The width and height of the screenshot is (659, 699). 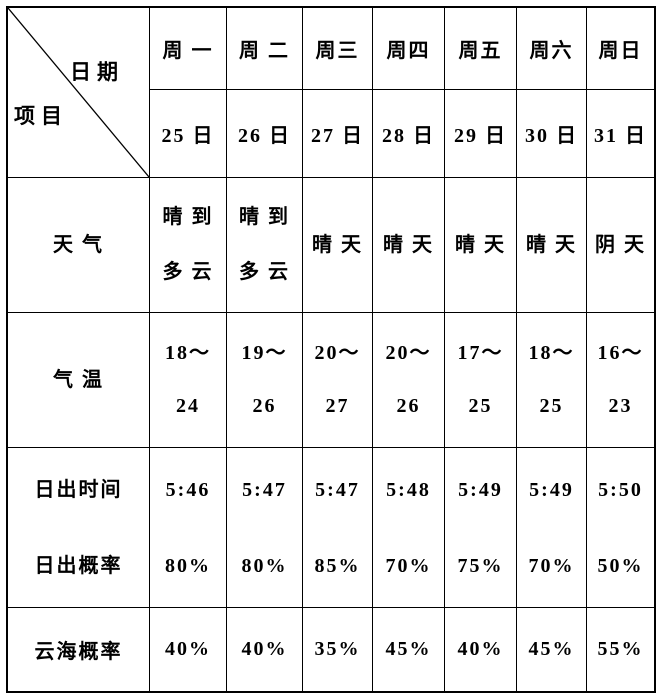 I want to click on weekday-header-cell: 周六, so click(x=552, y=49).